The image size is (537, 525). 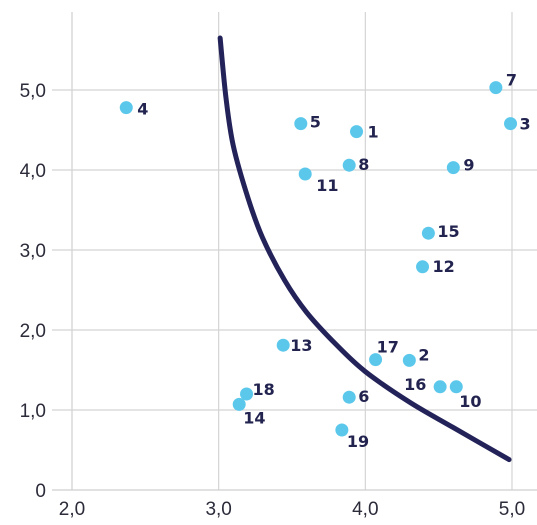 What do you see at coordinates (448, 231) in the screenshot?
I see `point-label-15: 15` at bounding box center [448, 231].